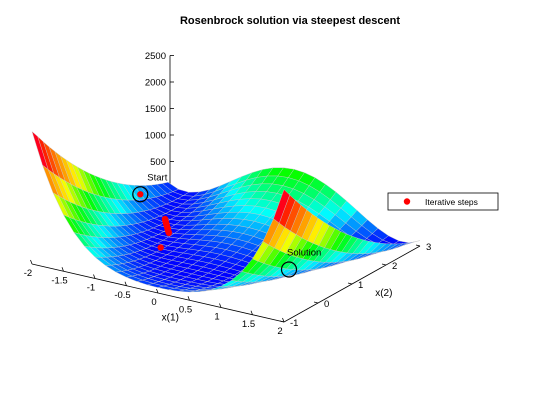  I want to click on x-tick-label: -1.5, so click(59, 280).